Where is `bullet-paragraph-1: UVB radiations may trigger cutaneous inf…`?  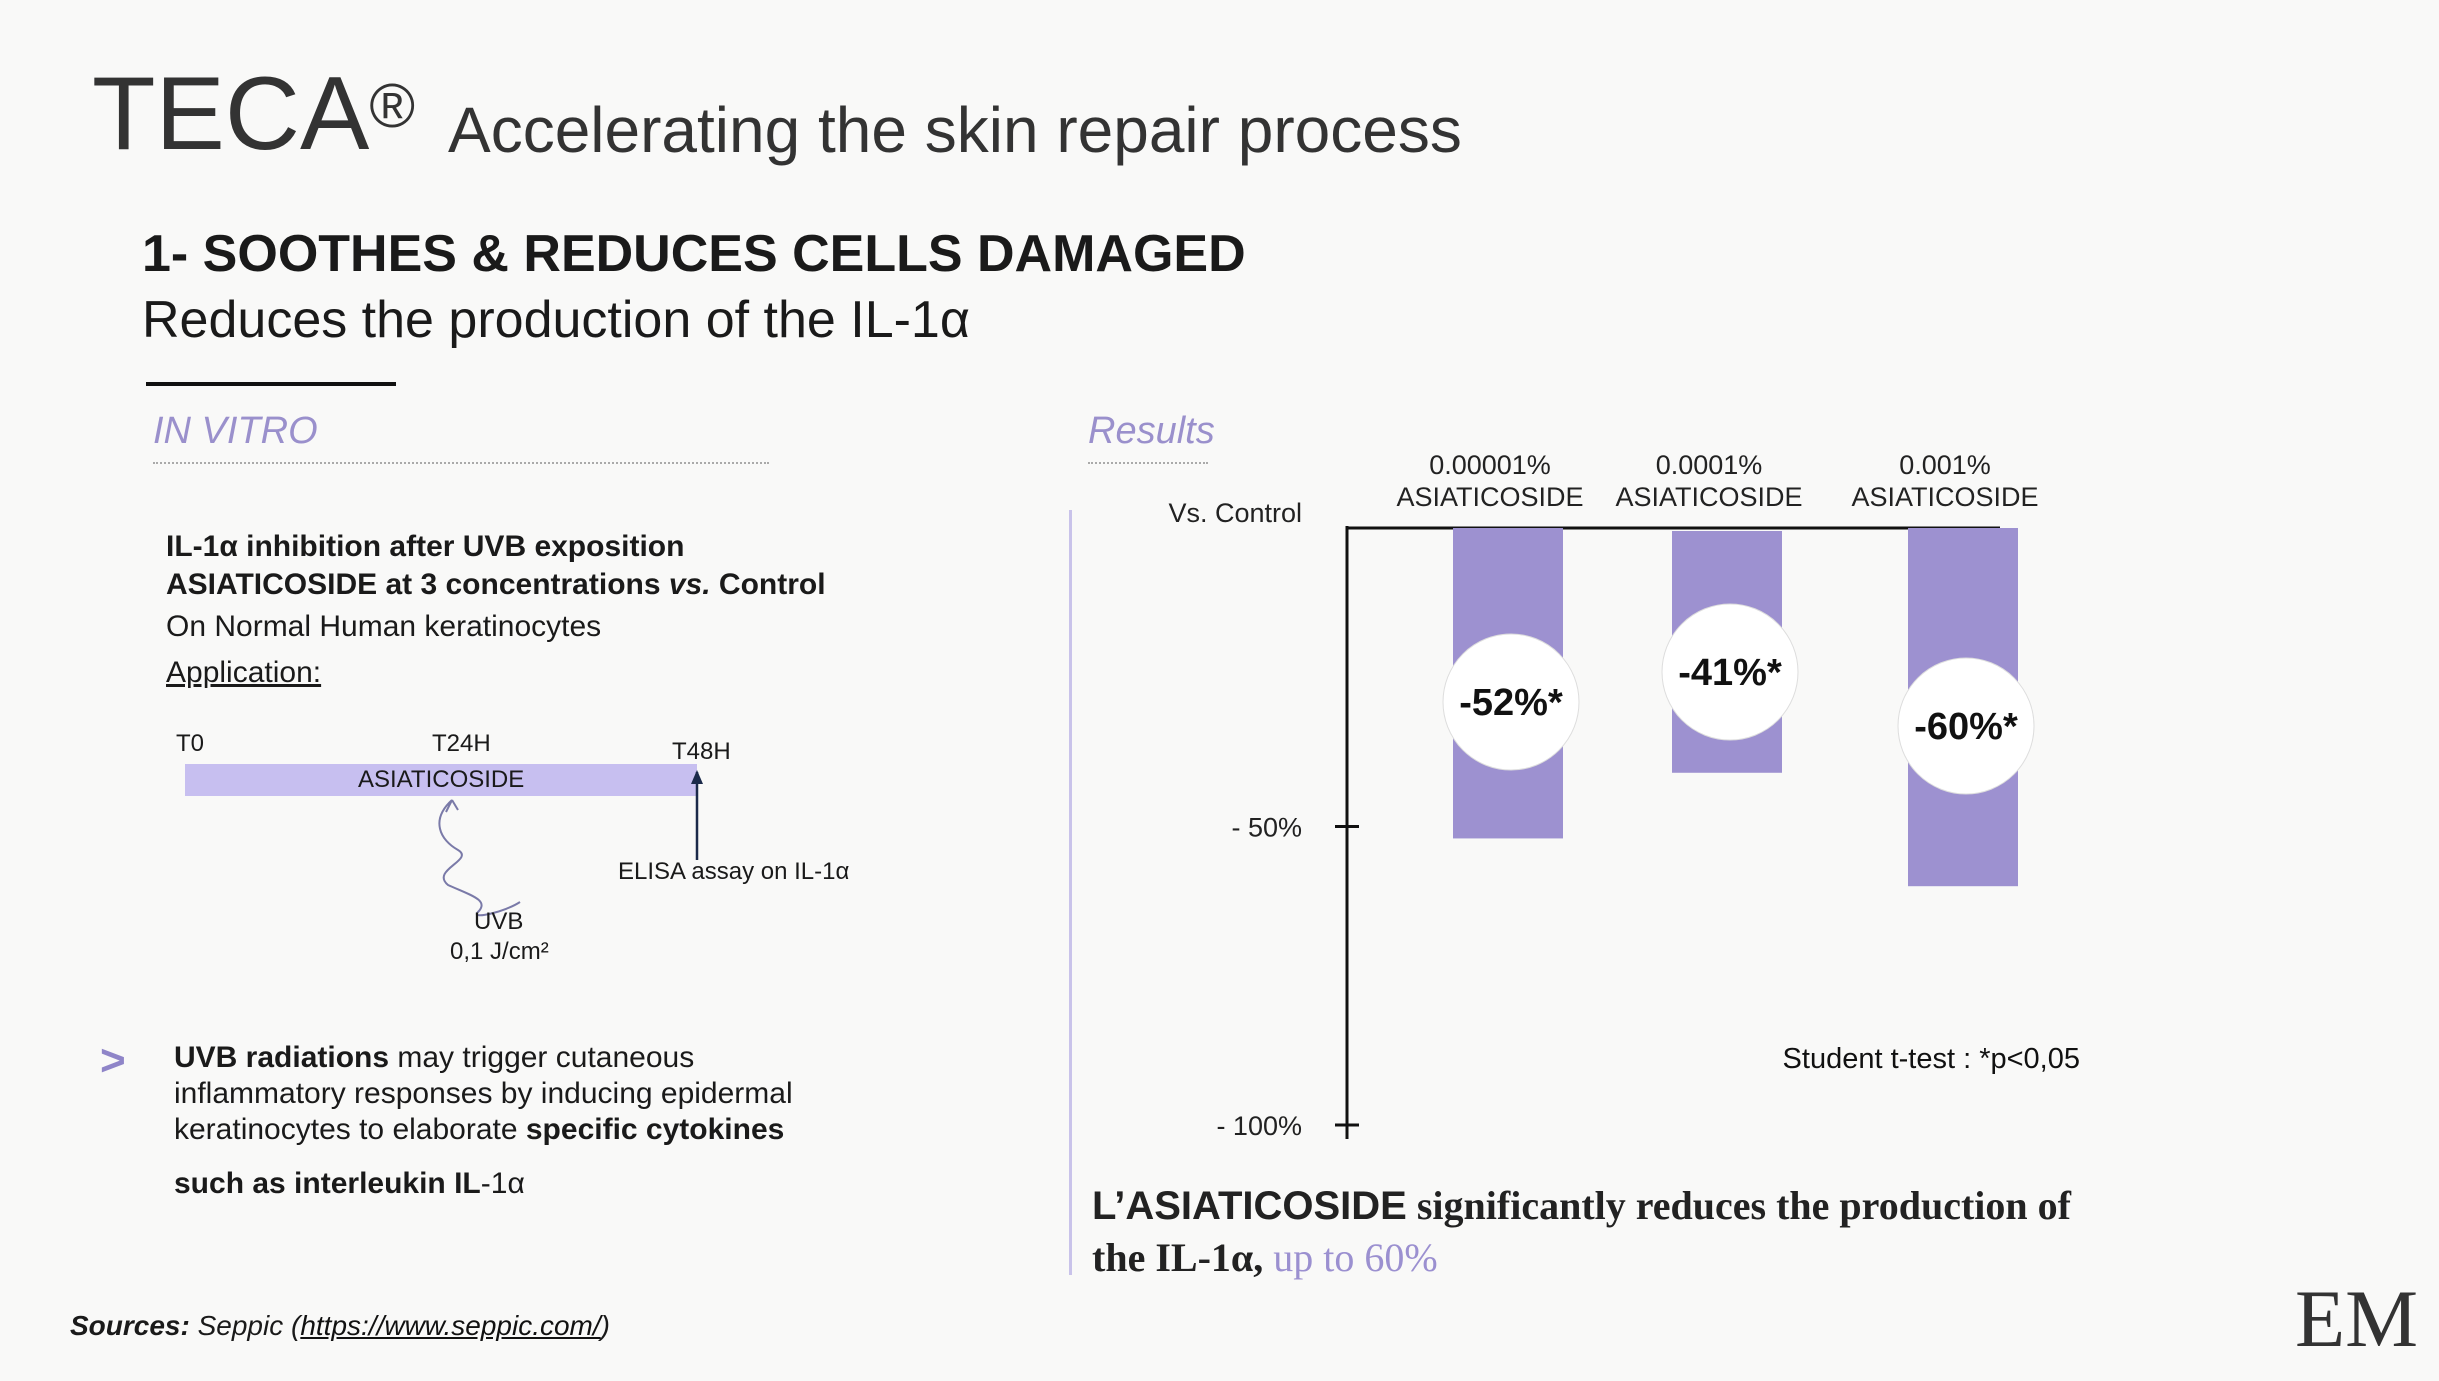
bullet-paragraph-1: UVB radiations may trigger cutaneous inf… is located at coordinates (483, 1093).